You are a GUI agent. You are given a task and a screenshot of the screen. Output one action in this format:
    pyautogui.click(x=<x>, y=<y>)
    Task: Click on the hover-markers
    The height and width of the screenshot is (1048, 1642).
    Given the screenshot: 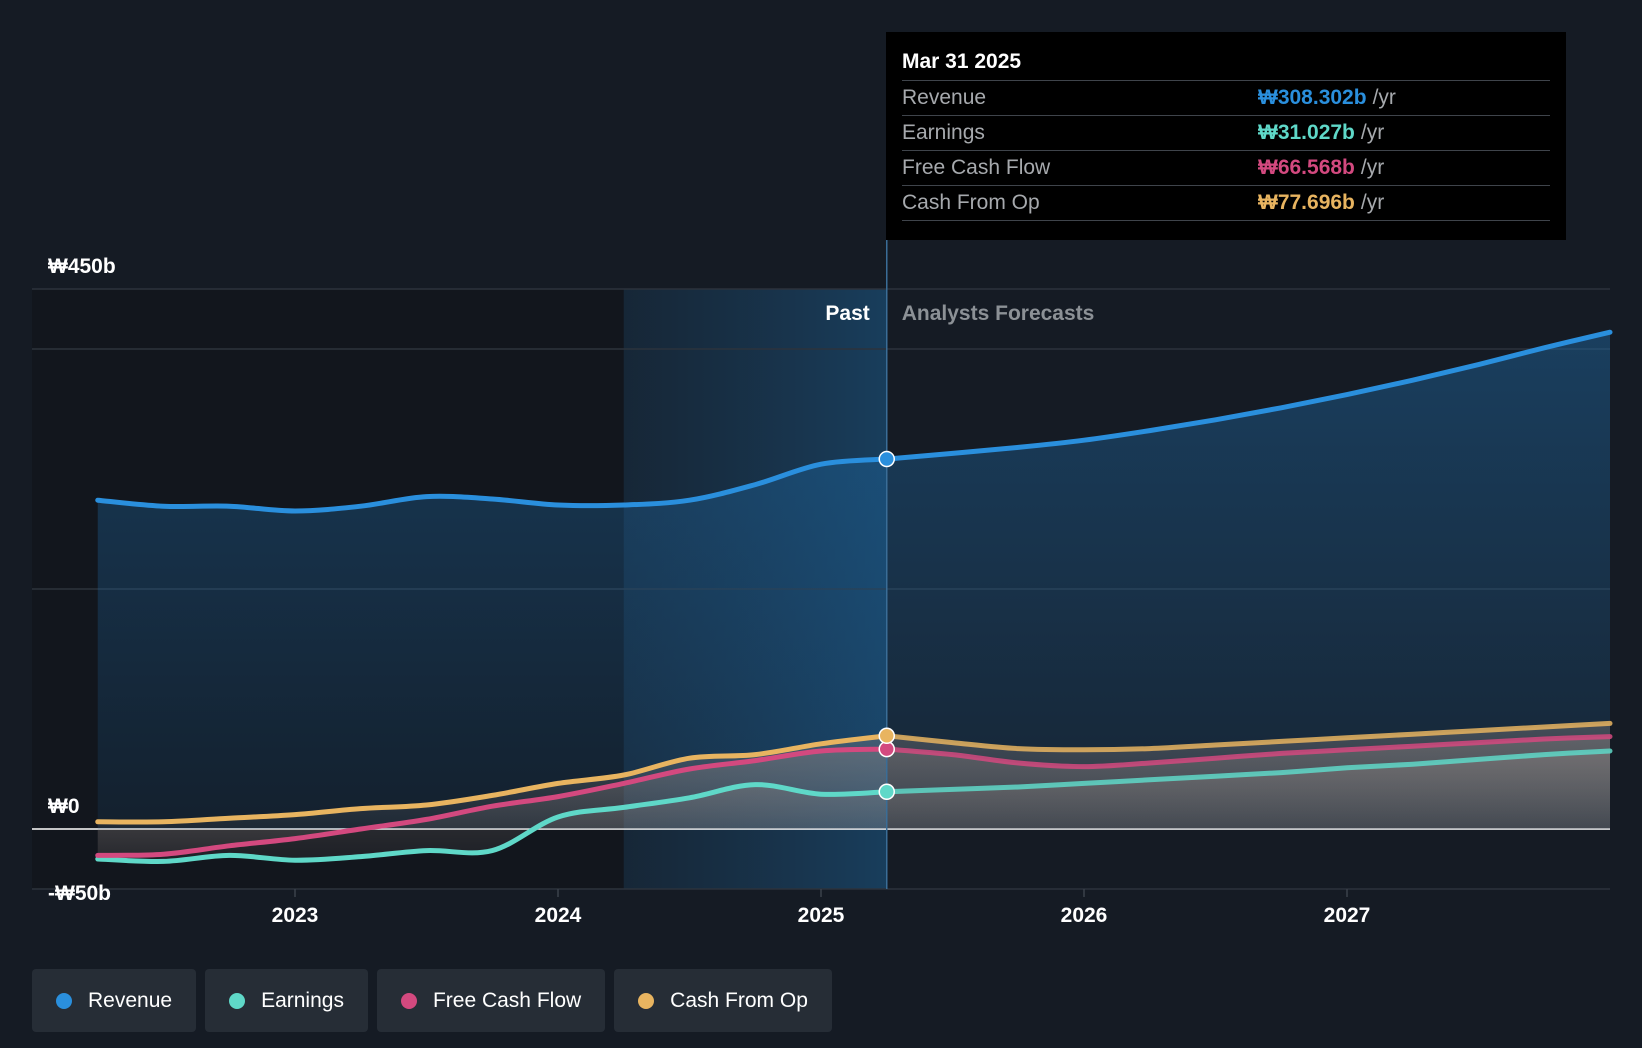 What is the action you would take?
    pyautogui.click(x=886, y=625)
    